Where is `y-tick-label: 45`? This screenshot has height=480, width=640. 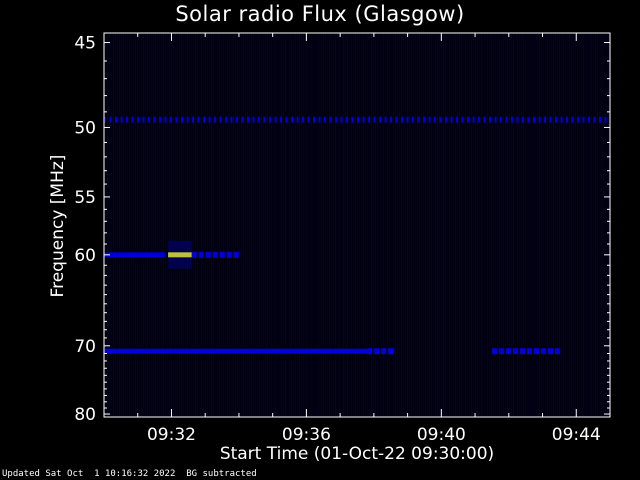 y-tick-label: 45 is located at coordinates (85, 44).